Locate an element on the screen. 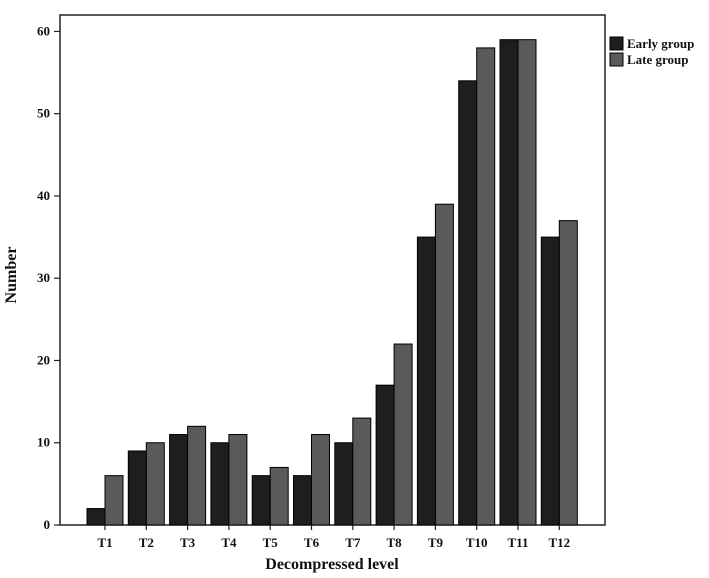 This screenshot has width=709, height=578. x-tick-label-t7: T7 is located at coordinates (353, 542).